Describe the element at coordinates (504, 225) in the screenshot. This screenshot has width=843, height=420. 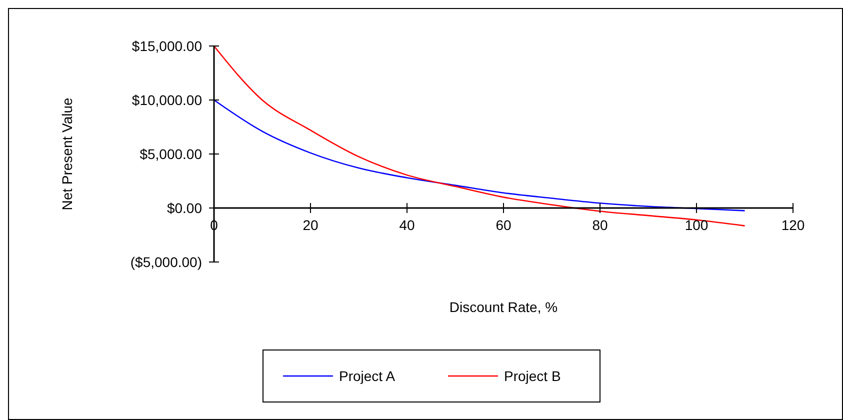
I see `x-tick-label: 60` at that location.